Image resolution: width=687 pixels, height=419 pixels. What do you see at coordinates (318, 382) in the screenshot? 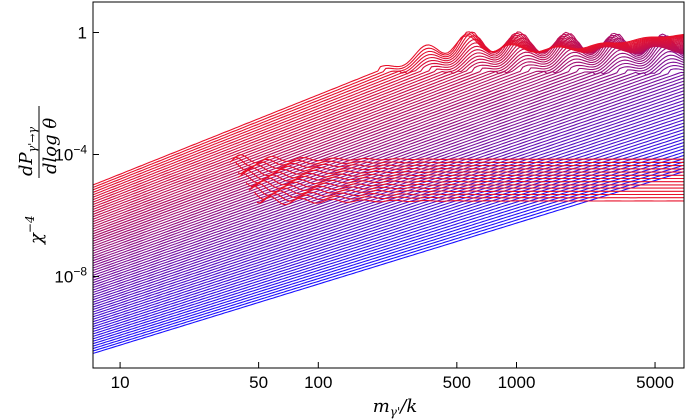
I see `x-tick-label: 100` at bounding box center [318, 382].